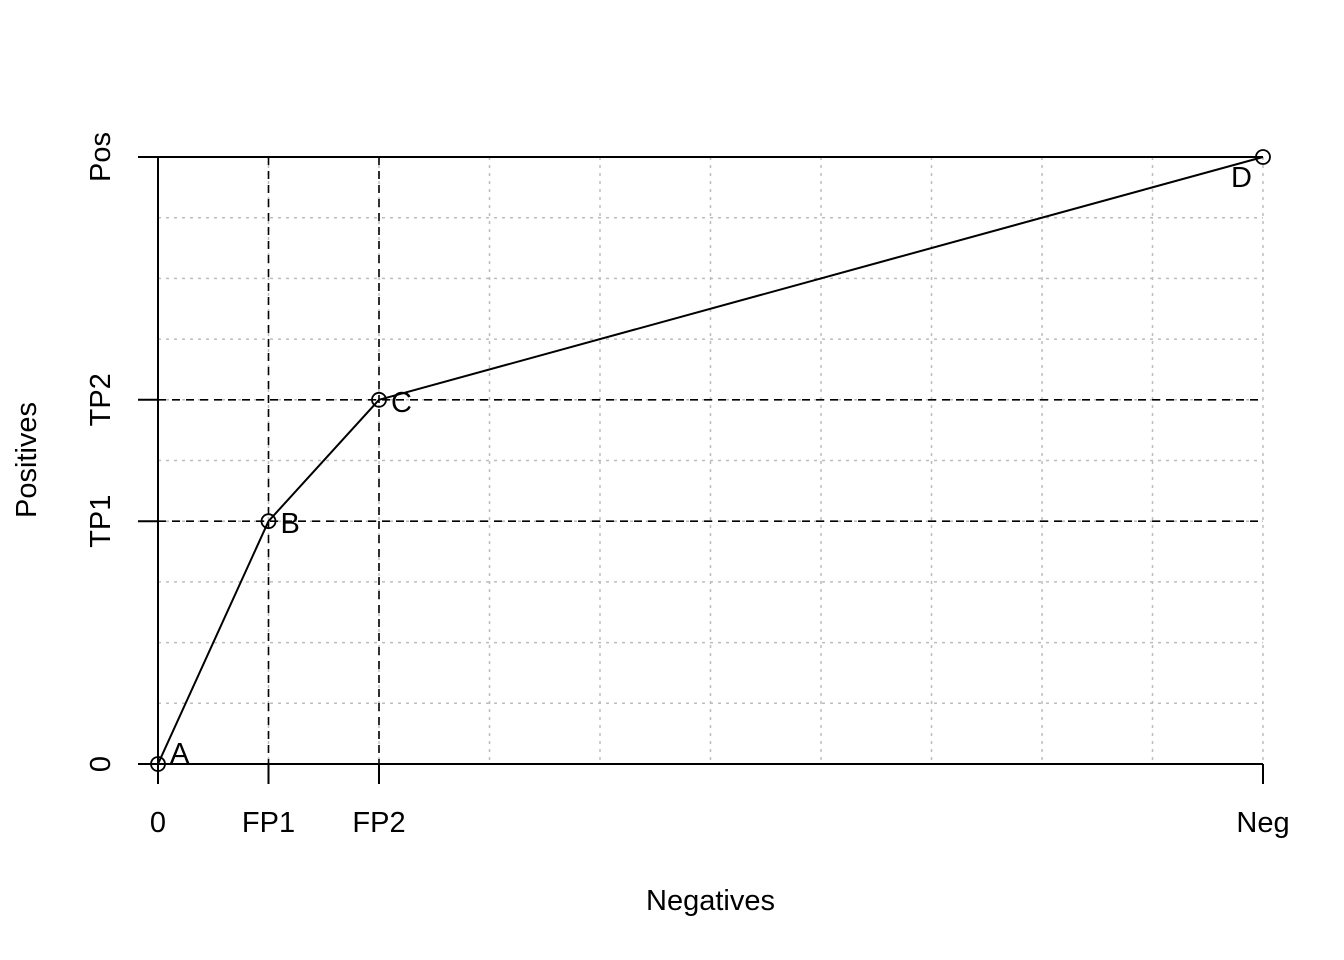 The image size is (1344, 960). Describe the element at coordinates (101, 764) in the screenshot. I see `y-tick-label: 0` at that location.